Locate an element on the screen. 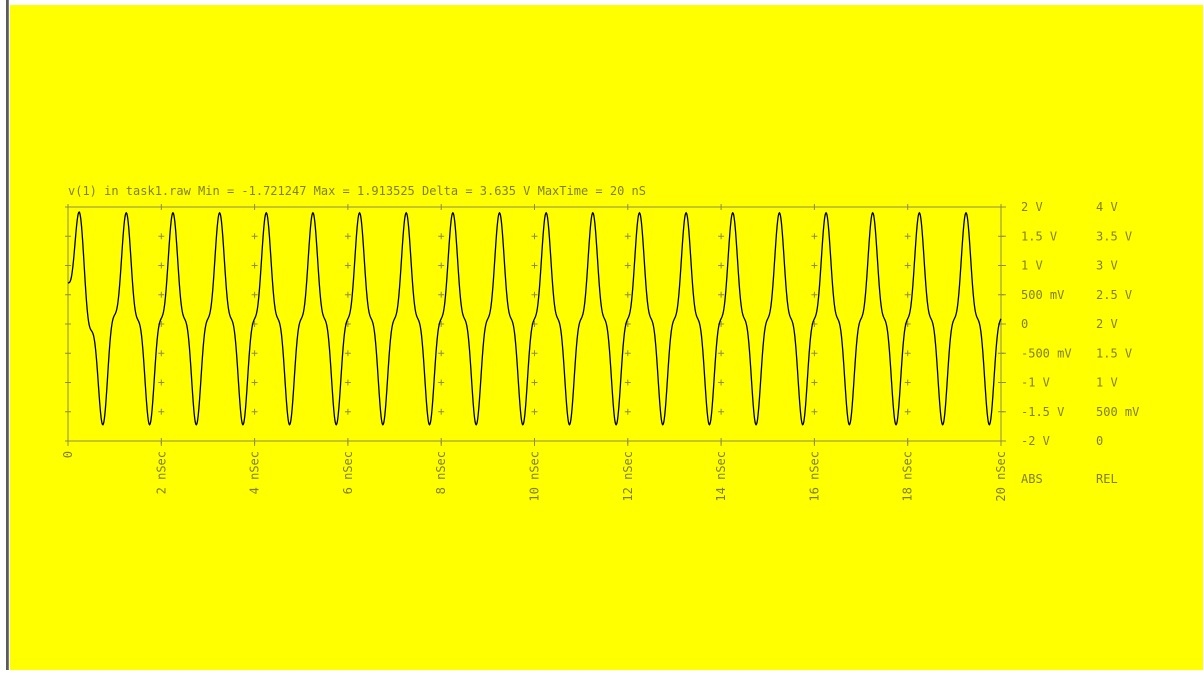 The height and width of the screenshot is (674, 1203). y-tick-label-abs: -2 V is located at coordinates (1035, 441).